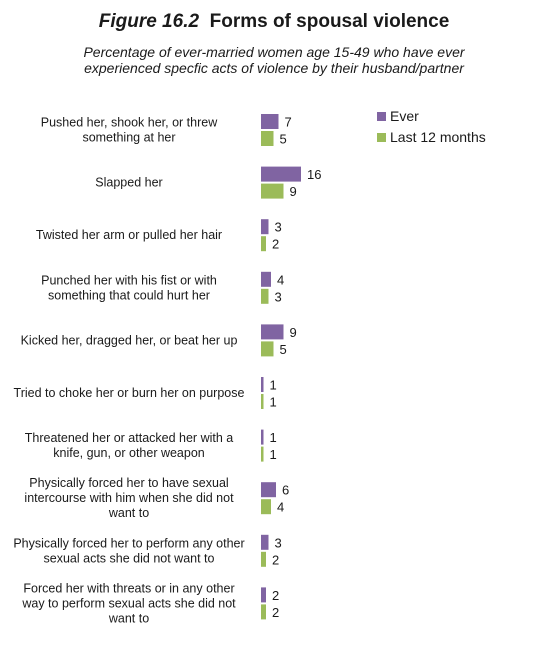 This screenshot has width=548, height=650. What do you see at coordinates (293, 332) in the screenshot?
I see `value-label-ever-4: 9` at bounding box center [293, 332].